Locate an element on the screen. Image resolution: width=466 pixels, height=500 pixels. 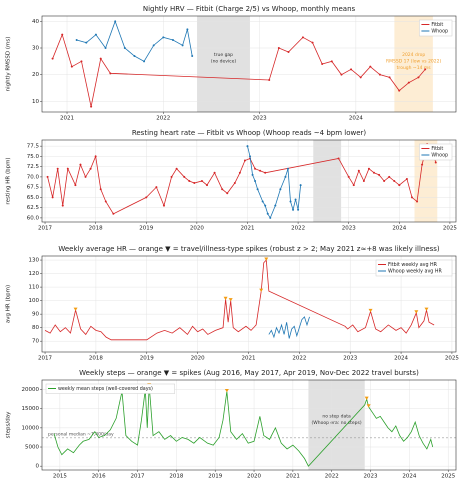
y-tick-label: 72.5 is located at coordinates (33, 167).